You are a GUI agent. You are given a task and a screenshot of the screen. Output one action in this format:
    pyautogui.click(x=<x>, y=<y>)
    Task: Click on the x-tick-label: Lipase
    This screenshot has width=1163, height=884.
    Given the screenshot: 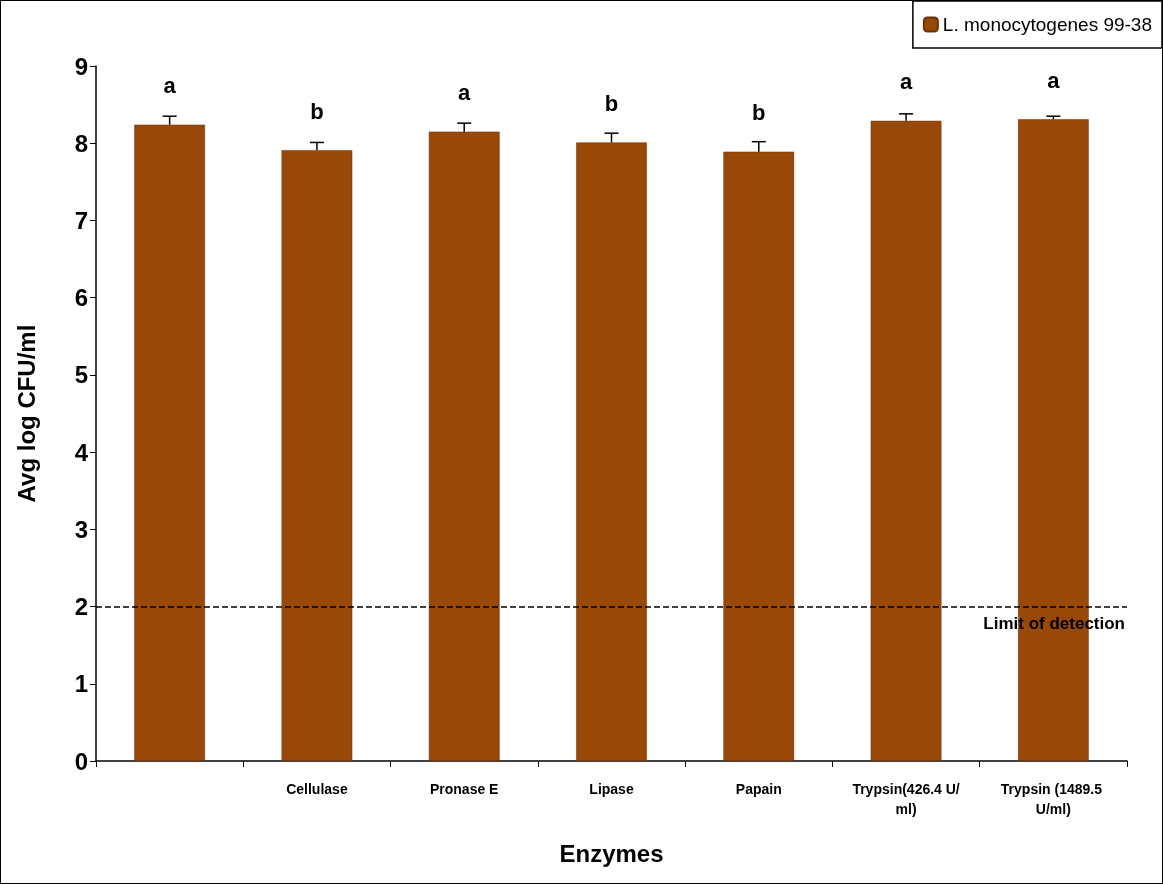 What is the action you would take?
    pyautogui.click(x=611, y=789)
    